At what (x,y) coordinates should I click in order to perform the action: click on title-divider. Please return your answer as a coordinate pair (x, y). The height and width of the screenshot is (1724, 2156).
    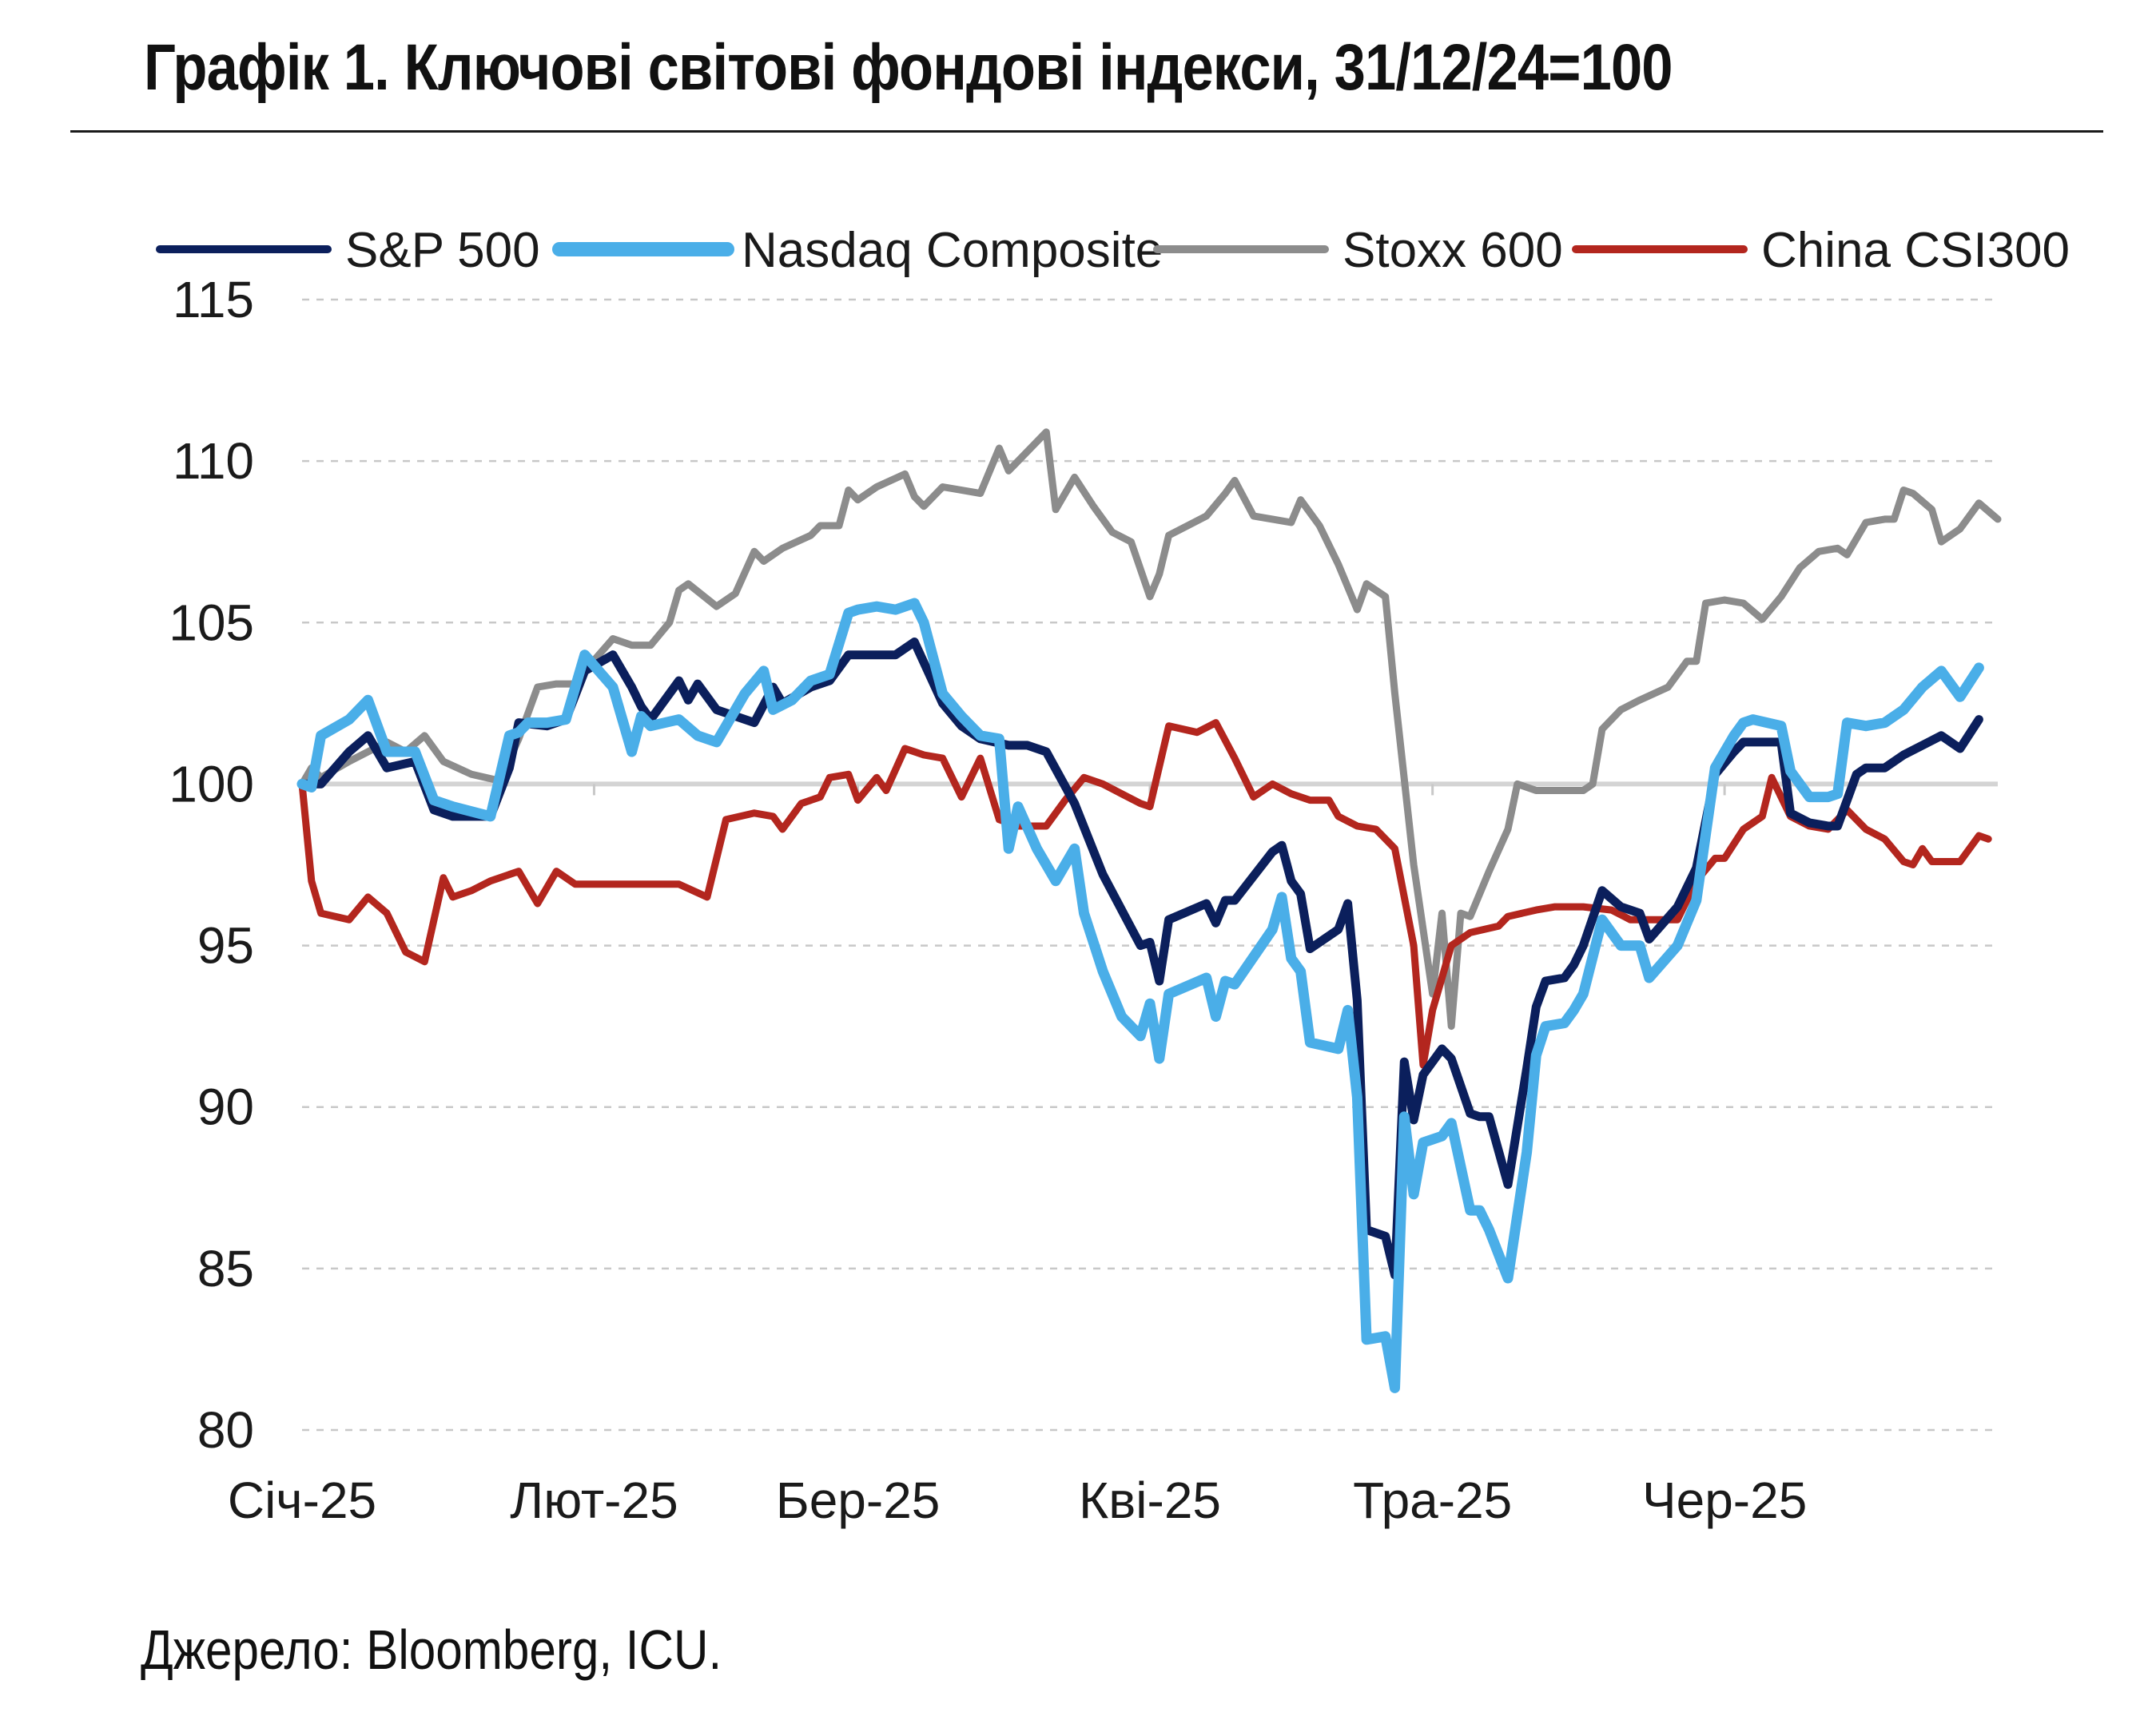
    Looking at the image, I should click on (1086, 131).